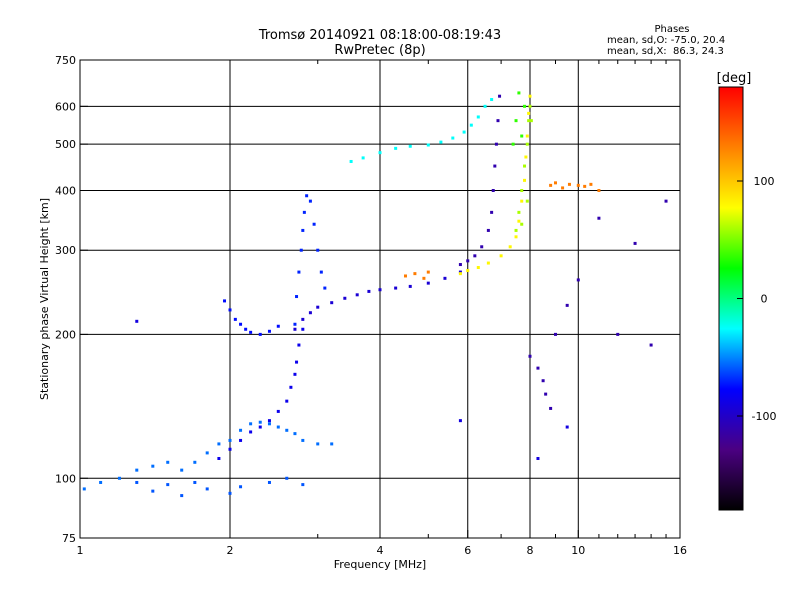 The width and height of the screenshot is (800, 600). What do you see at coordinates (69, 538) in the screenshot?
I see `y-tick-label: 75` at bounding box center [69, 538].